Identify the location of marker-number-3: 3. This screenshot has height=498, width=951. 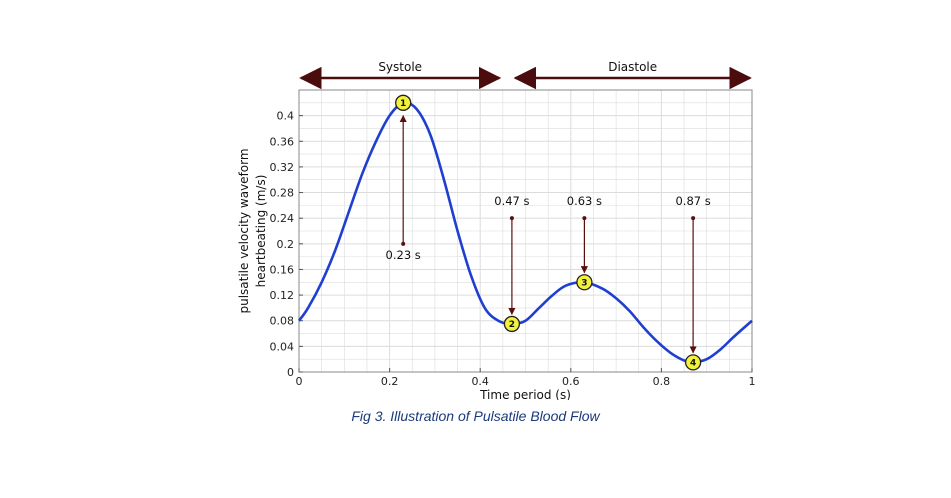
(584, 283).